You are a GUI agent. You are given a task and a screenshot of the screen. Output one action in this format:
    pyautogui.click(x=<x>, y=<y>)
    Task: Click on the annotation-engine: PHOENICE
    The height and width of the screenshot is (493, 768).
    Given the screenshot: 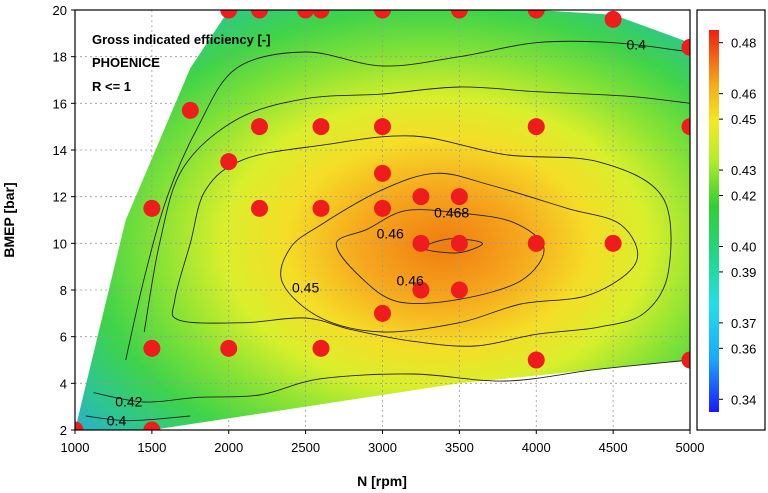 What is the action you would take?
    pyautogui.click(x=126, y=62)
    